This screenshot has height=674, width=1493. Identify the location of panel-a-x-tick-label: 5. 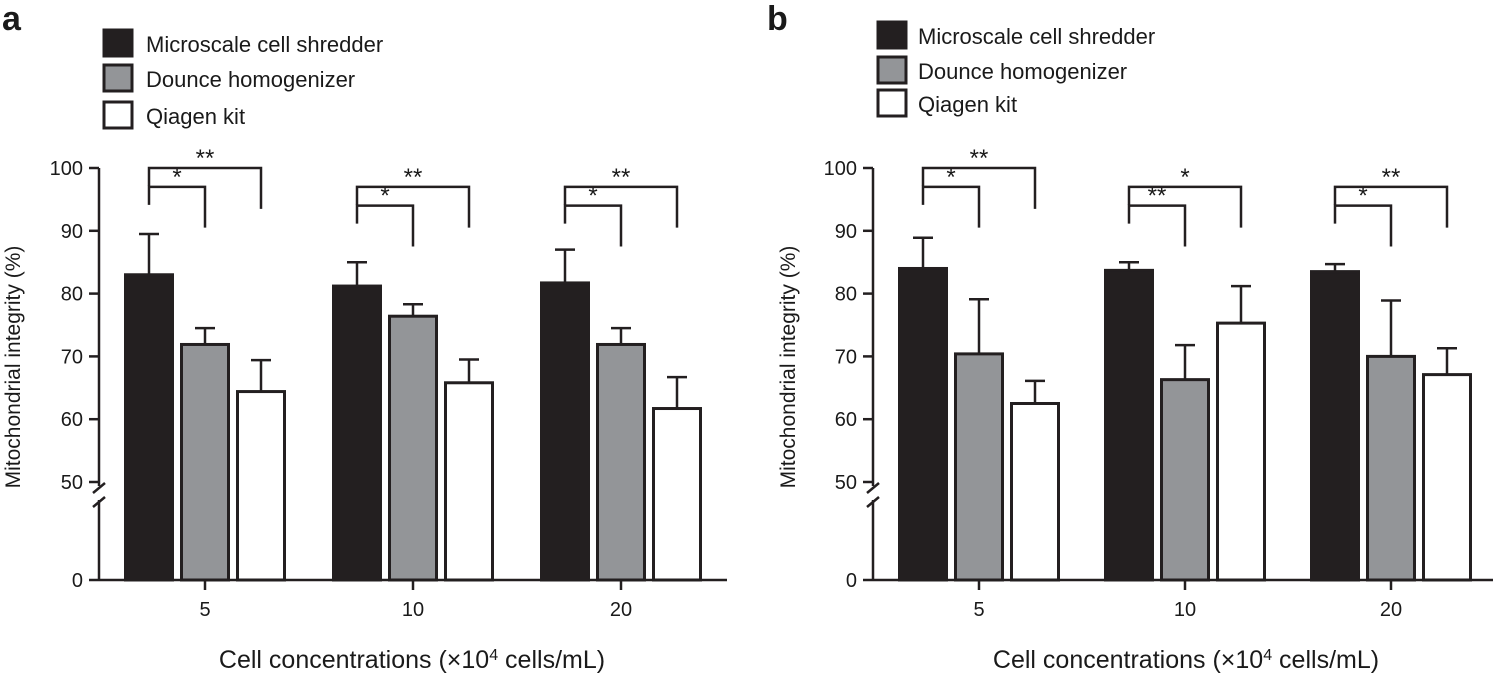
(204, 610).